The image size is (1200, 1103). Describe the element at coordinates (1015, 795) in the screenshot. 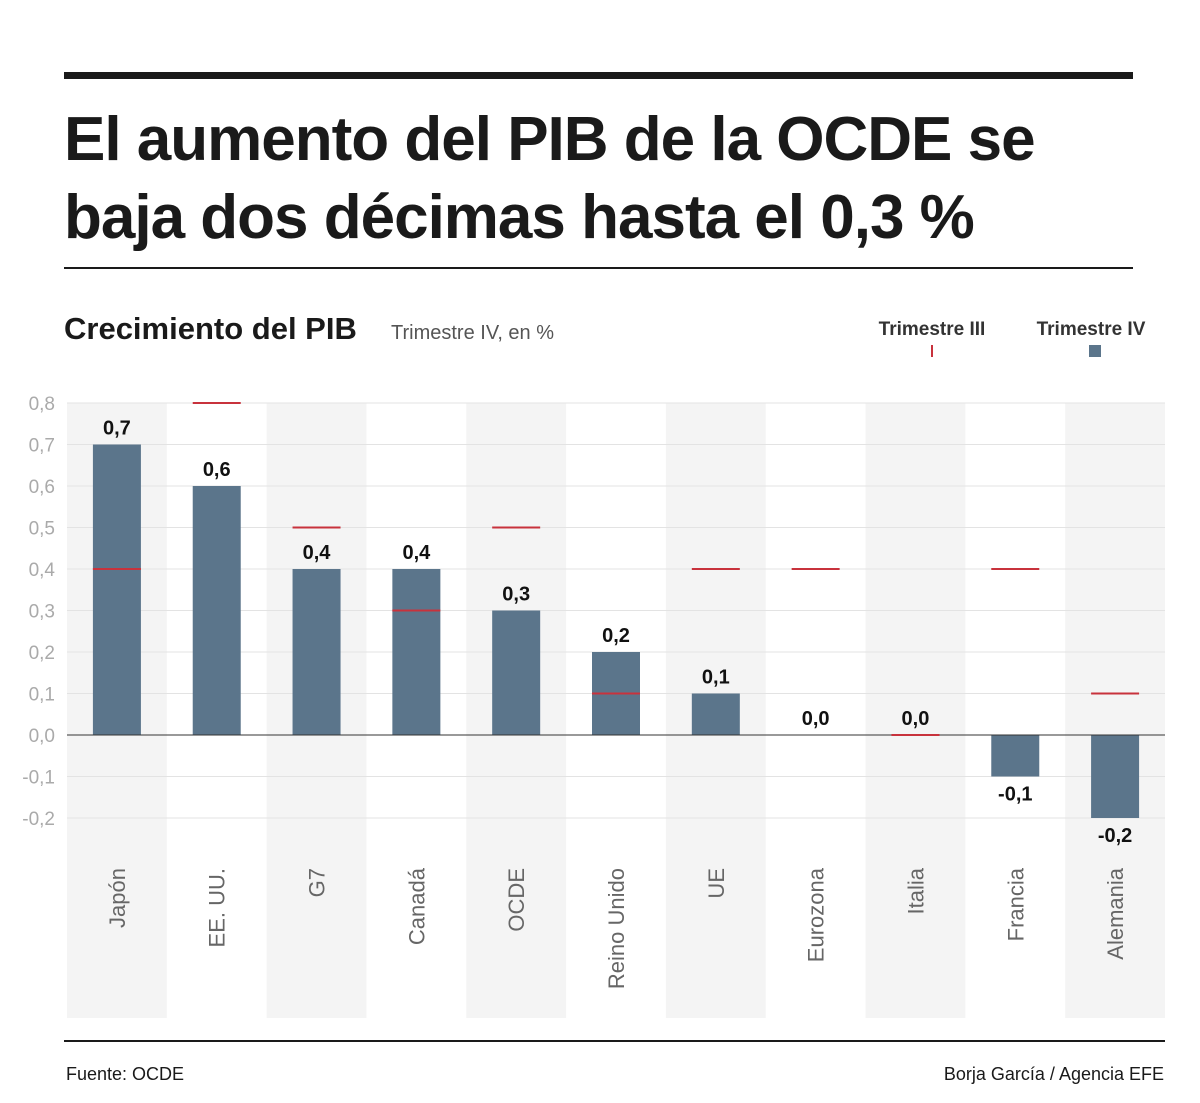

I see `data-label: -0,1` at that location.